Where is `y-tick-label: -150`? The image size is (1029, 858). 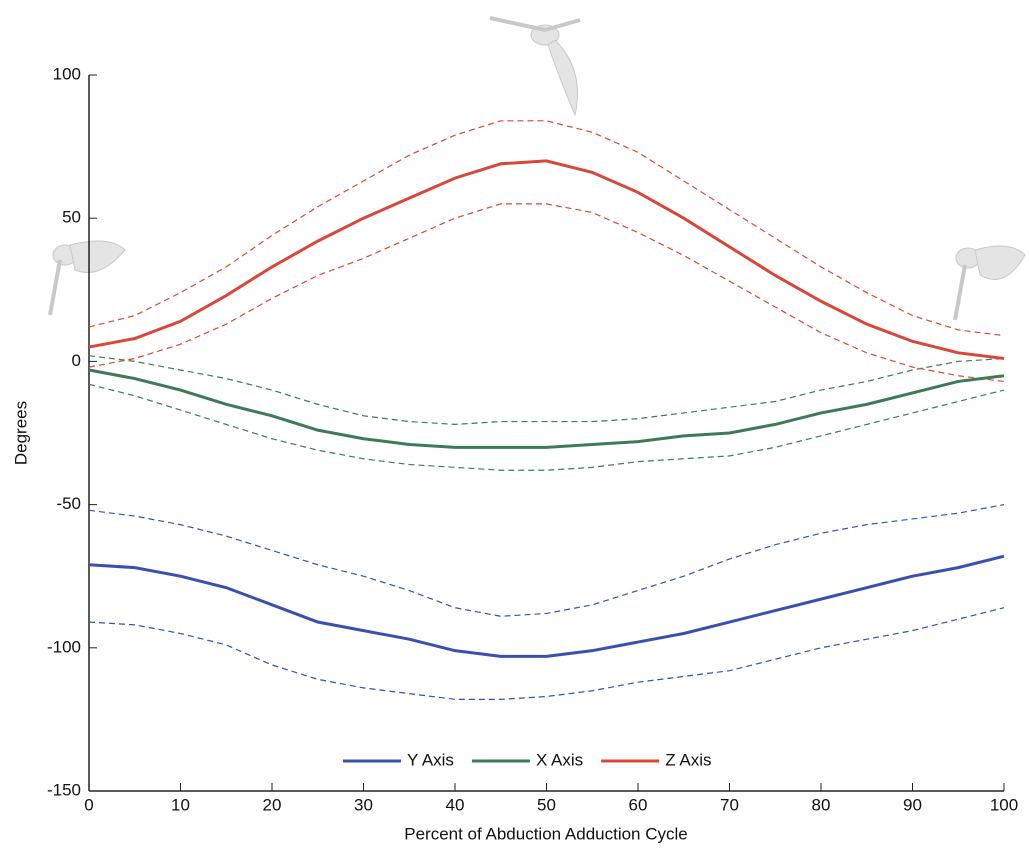
y-tick-label: -150 is located at coordinates (64, 789).